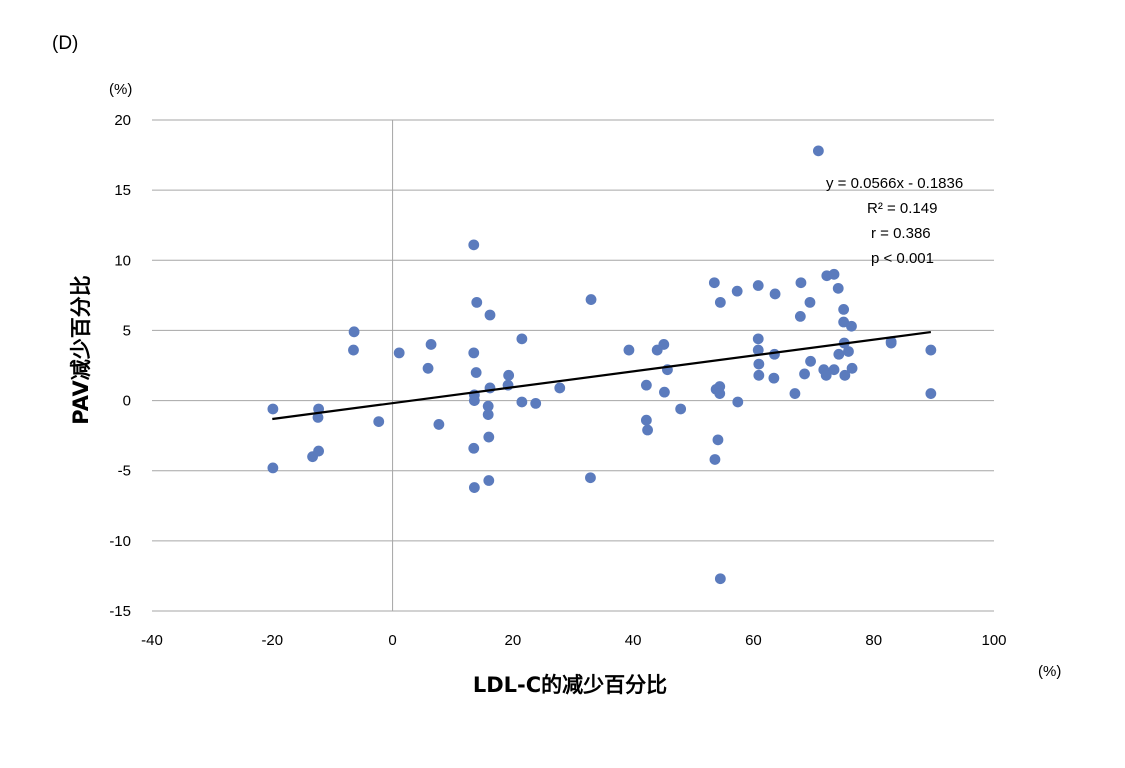  What do you see at coordinates (993, 640) in the screenshot?
I see `x-tick-label: 100` at bounding box center [993, 640].